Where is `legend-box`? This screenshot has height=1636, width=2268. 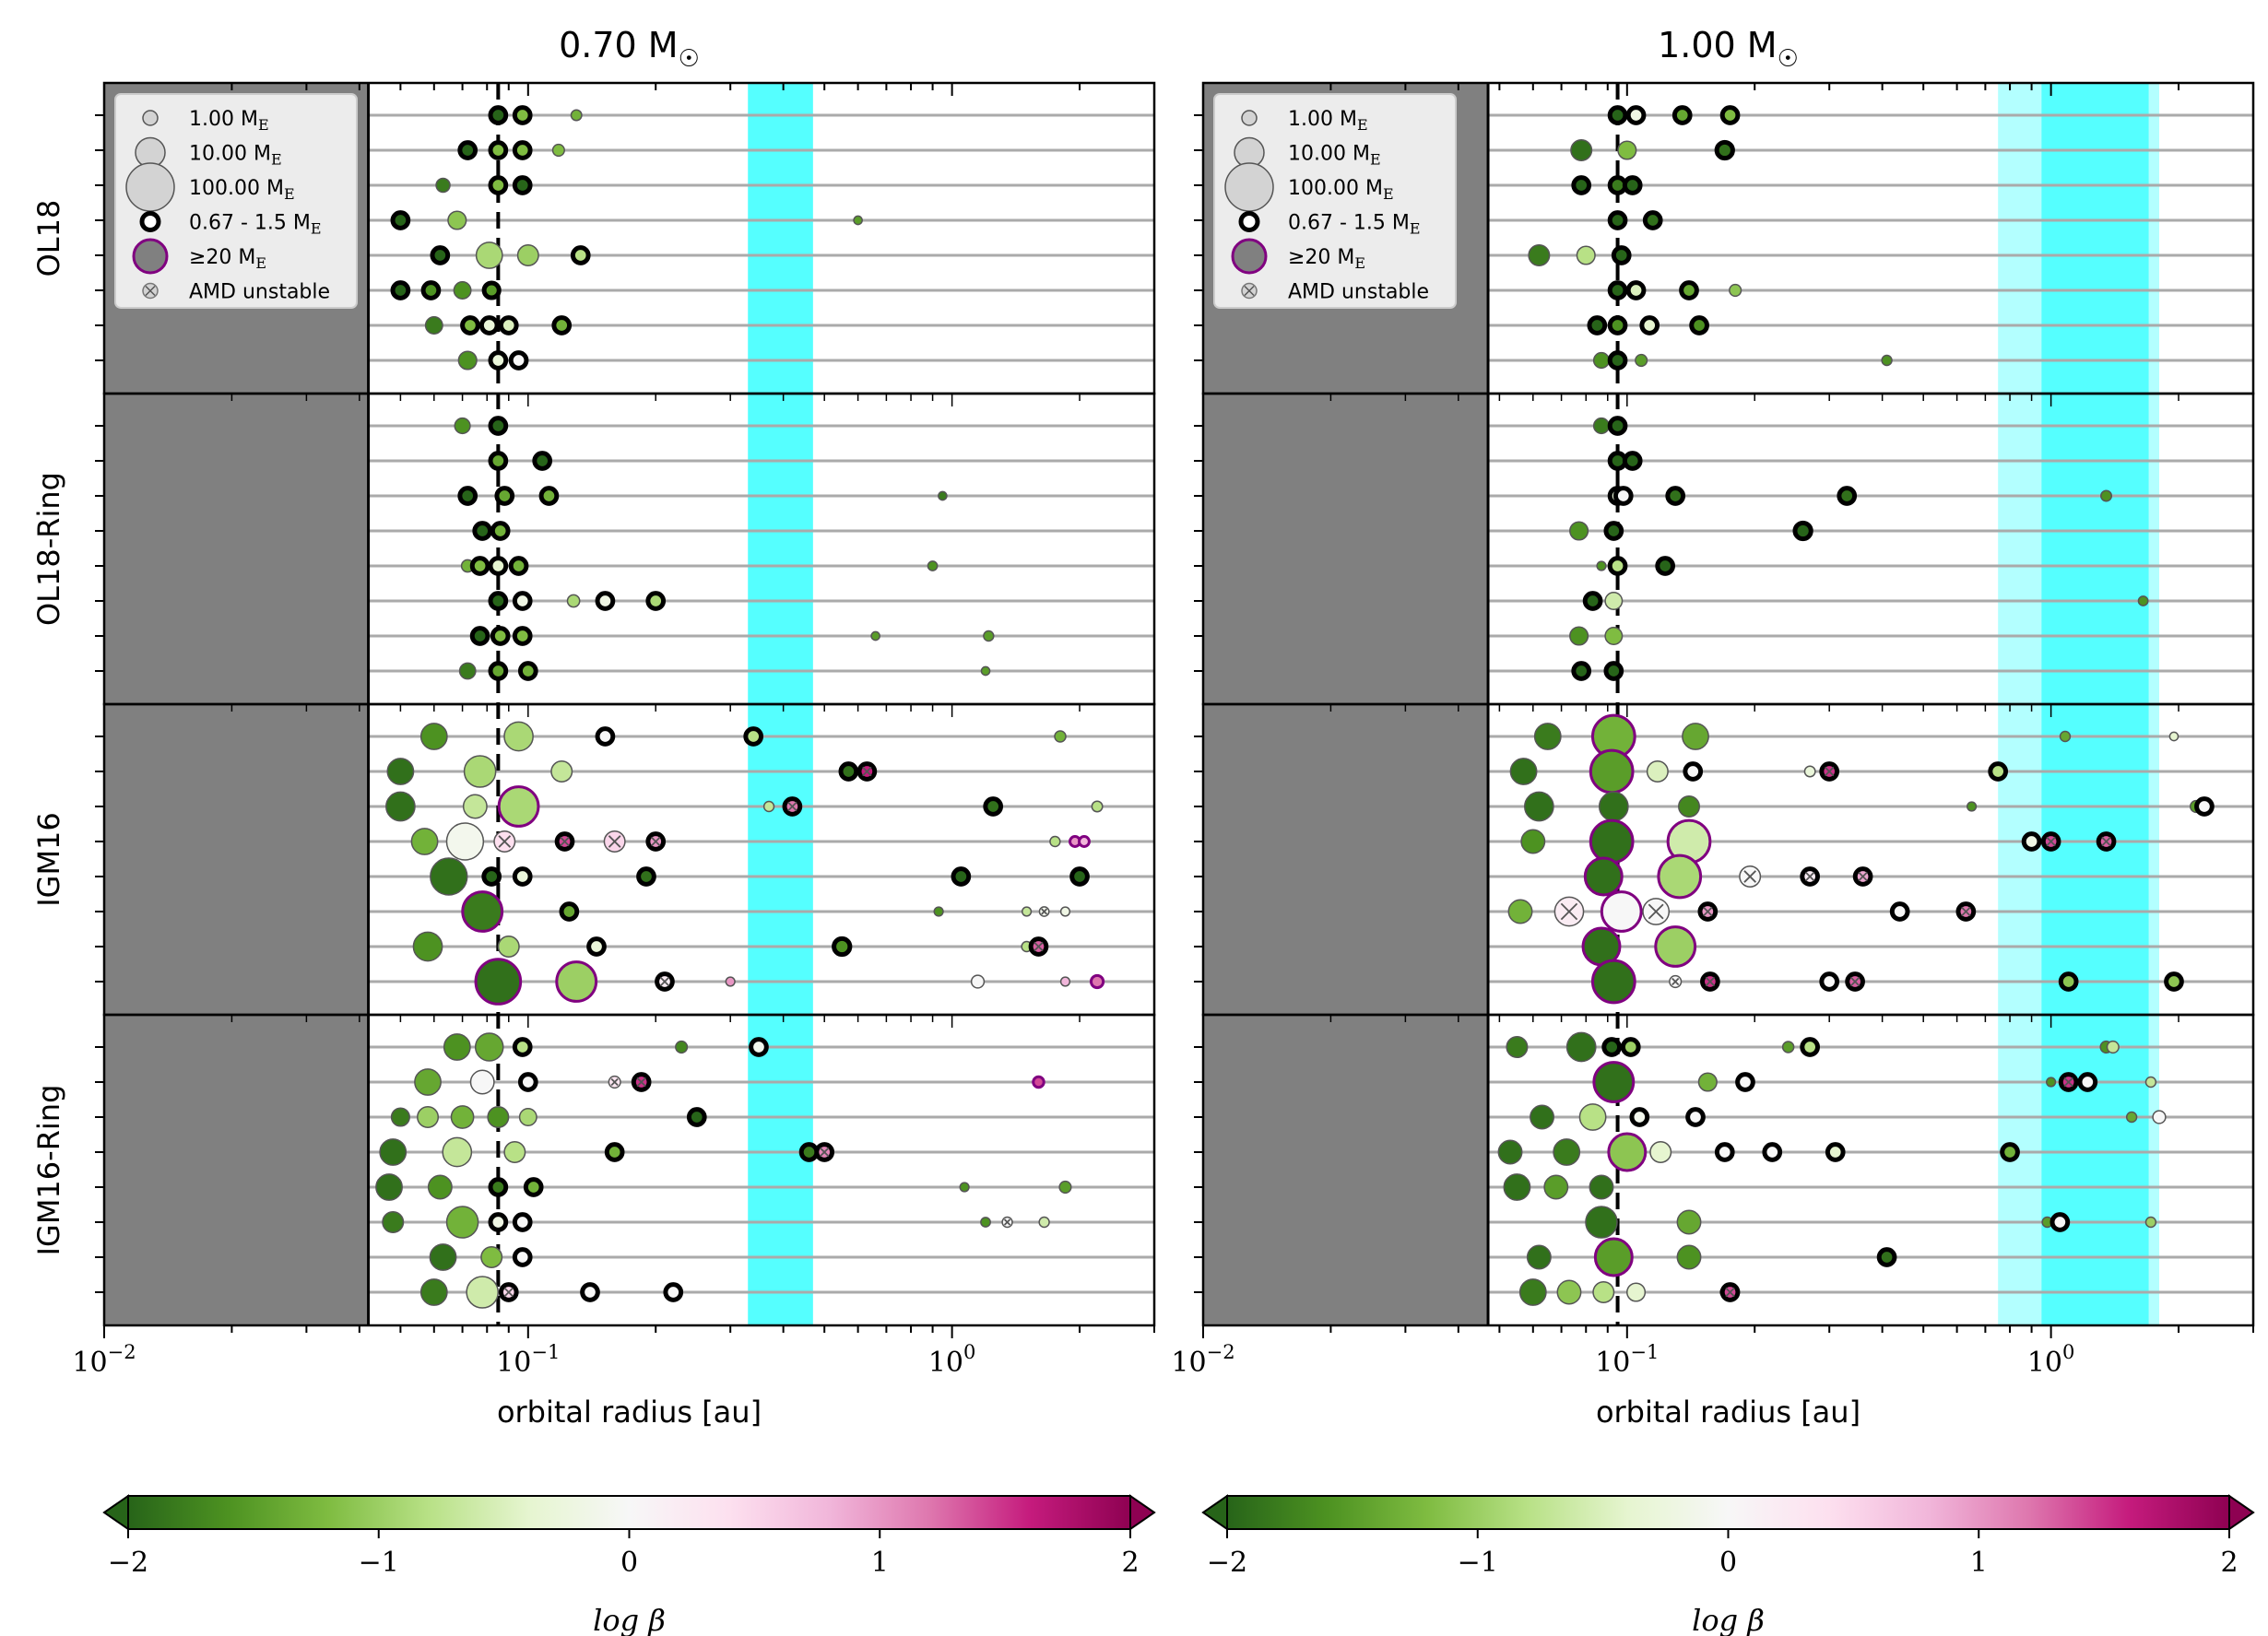
legend-box is located at coordinates (1335, 201).